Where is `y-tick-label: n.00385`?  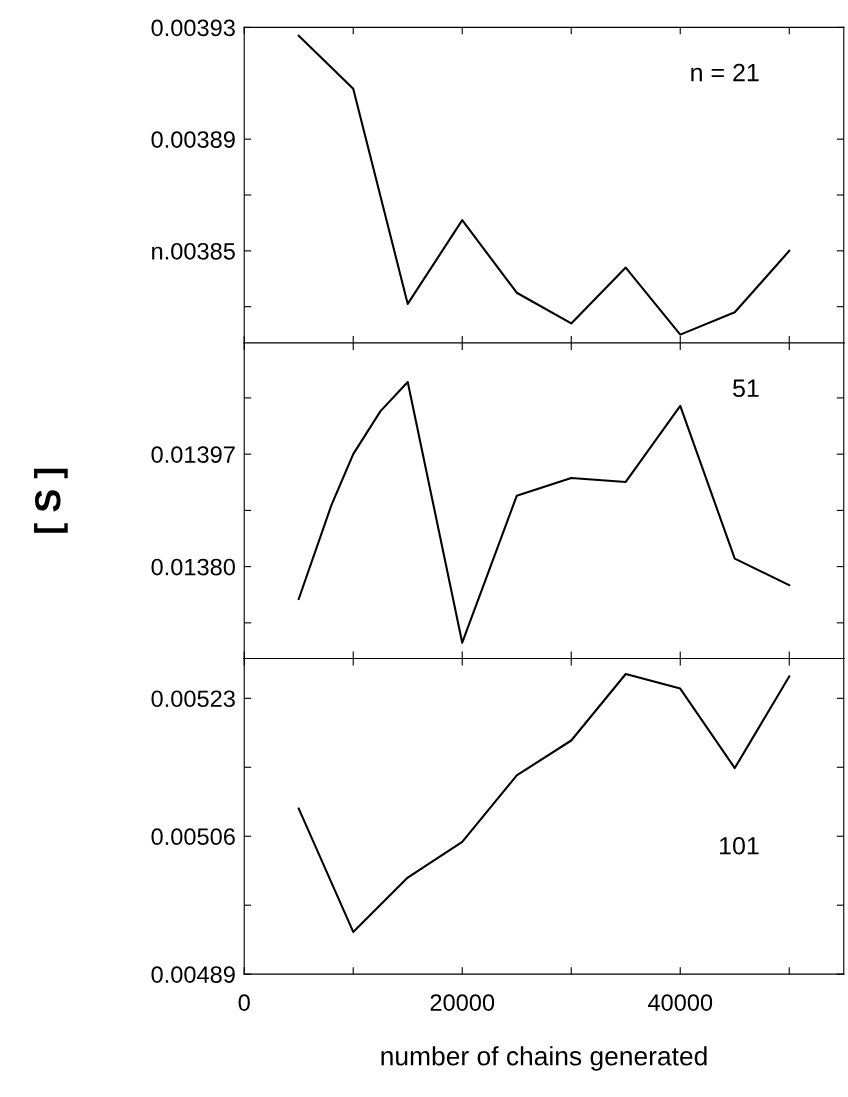 y-tick-label: n.00385 is located at coordinates (193, 251).